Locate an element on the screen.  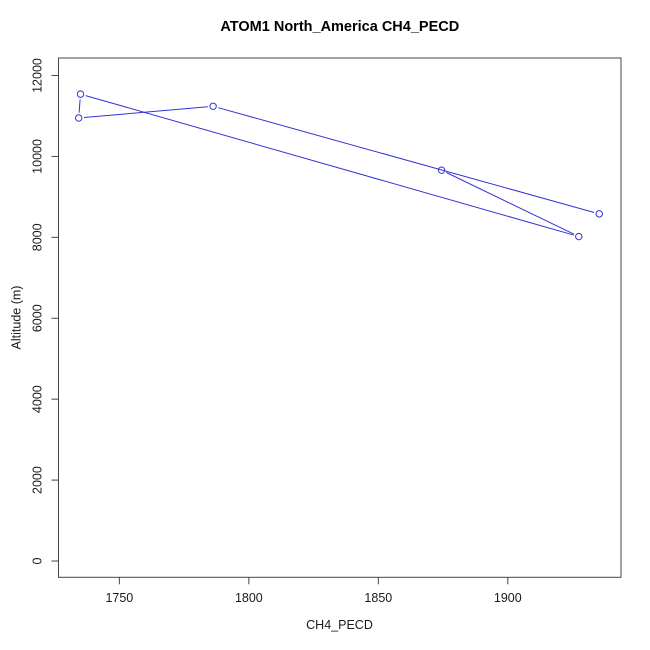
x-tick-label: 1850 is located at coordinates (378, 598).